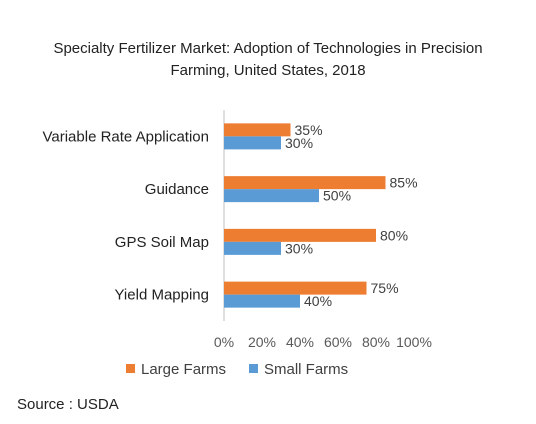 This screenshot has height=424, width=536. What do you see at coordinates (177, 189) in the screenshot?
I see `category-label: Guidance` at bounding box center [177, 189].